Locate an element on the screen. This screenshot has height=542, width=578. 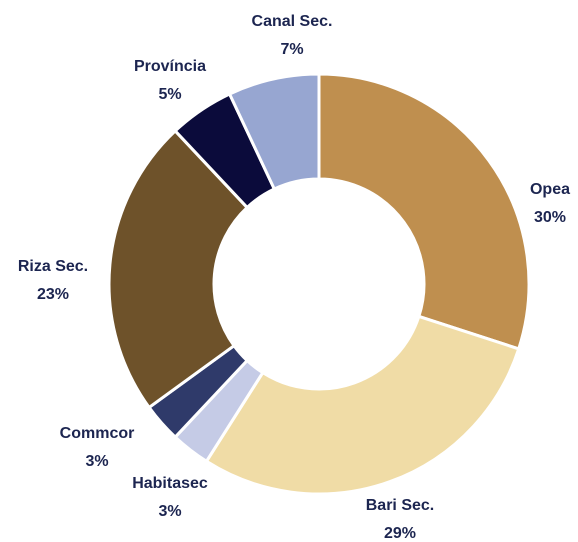
category-label: Riza Sec. is located at coordinates (53, 266).